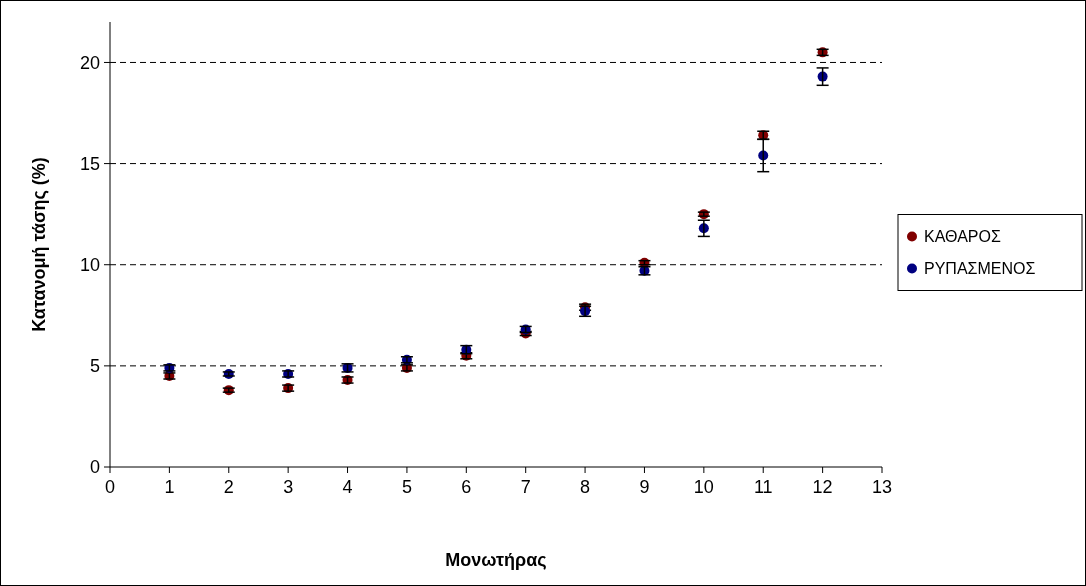 The height and width of the screenshot is (586, 1086). I want to click on x-tick-label: 2, so click(228, 487).